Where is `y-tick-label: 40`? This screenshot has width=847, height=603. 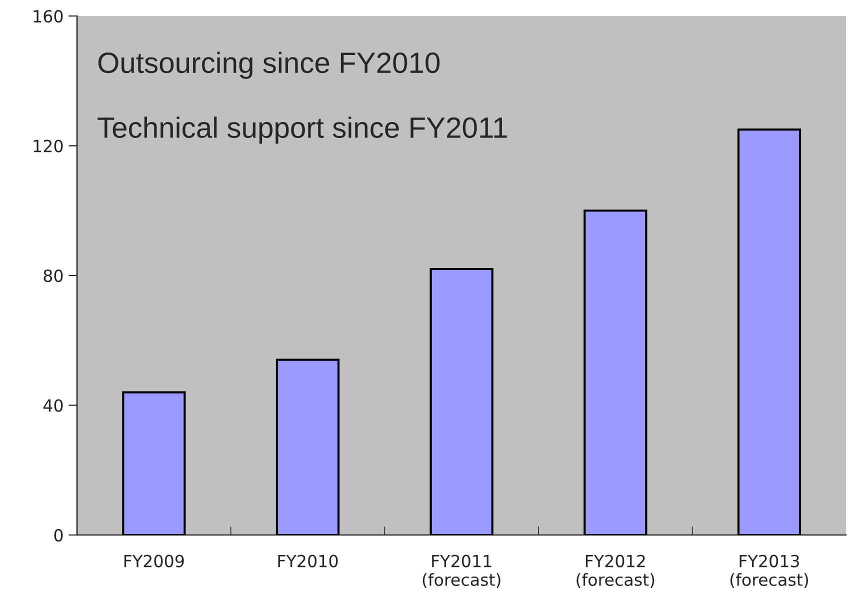 y-tick-label: 40 is located at coordinates (53, 405).